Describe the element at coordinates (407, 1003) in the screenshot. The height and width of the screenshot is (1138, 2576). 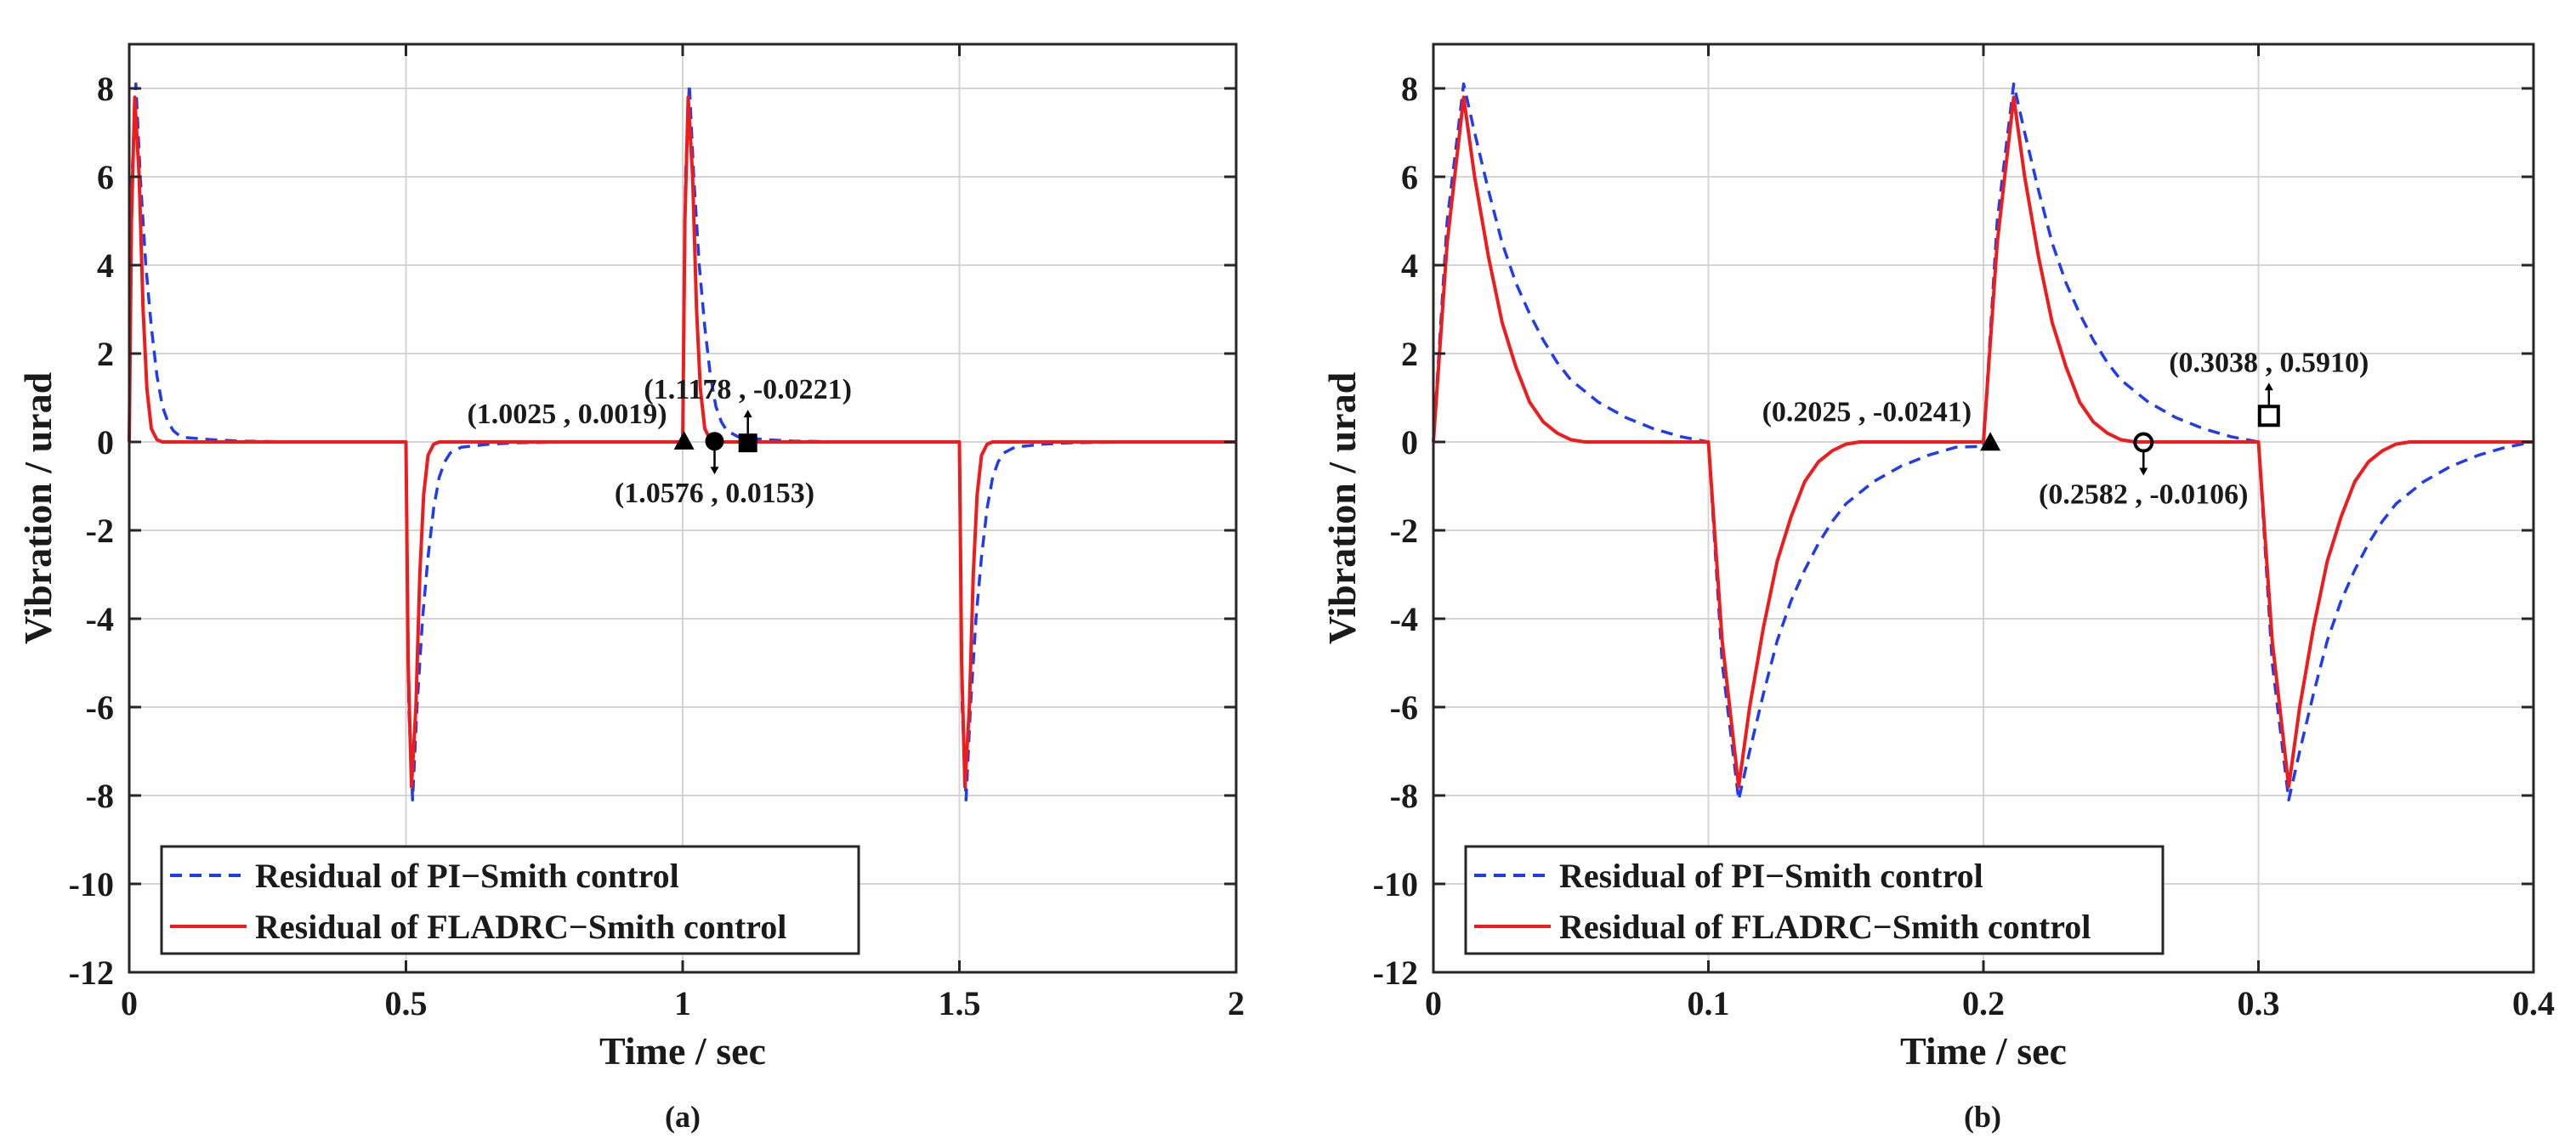
I see `x-tick-label: 0.5` at that location.